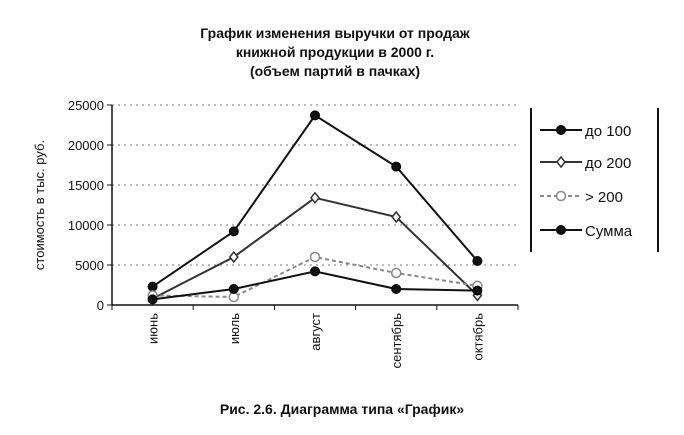 Image resolution: width=684 pixels, height=435 pixels. Describe the element at coordinates (86, 225) in the screenshot. I see `y-tick-label: 10000` at that location.